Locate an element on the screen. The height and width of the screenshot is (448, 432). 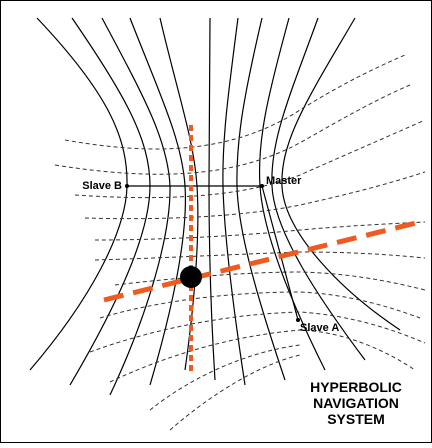
baseline-master-slave-a is located at coordinates (280, 253).